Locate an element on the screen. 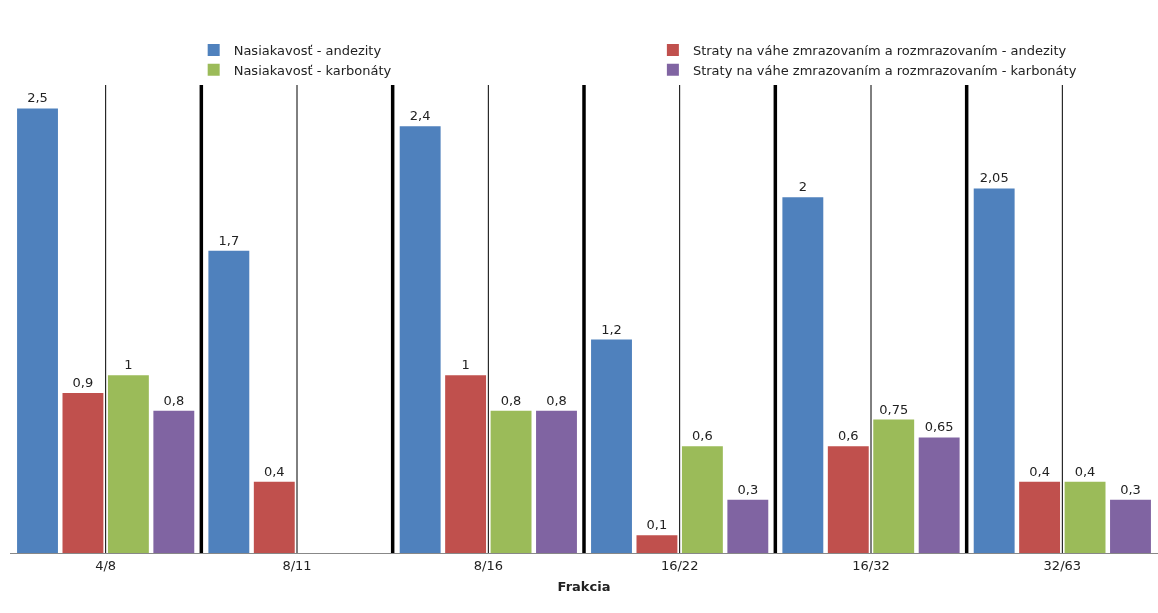  x-tick-label: 16/32 is located at coordinates (871, 565).